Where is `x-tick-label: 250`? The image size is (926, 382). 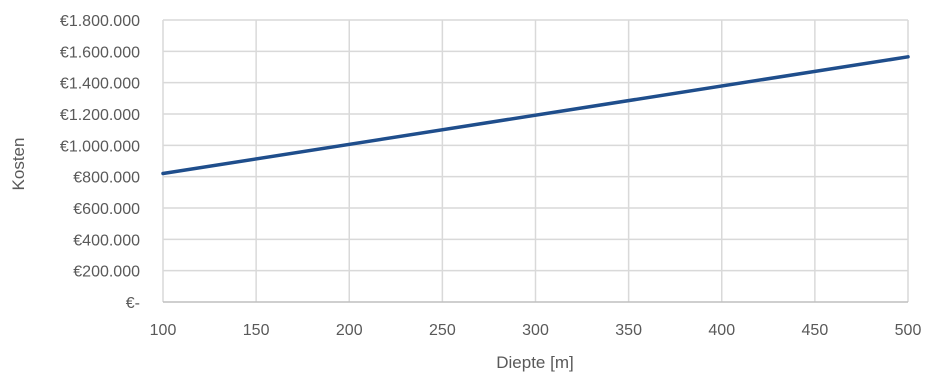 x-tick-label: 250 is located at coordinates (442, 330).